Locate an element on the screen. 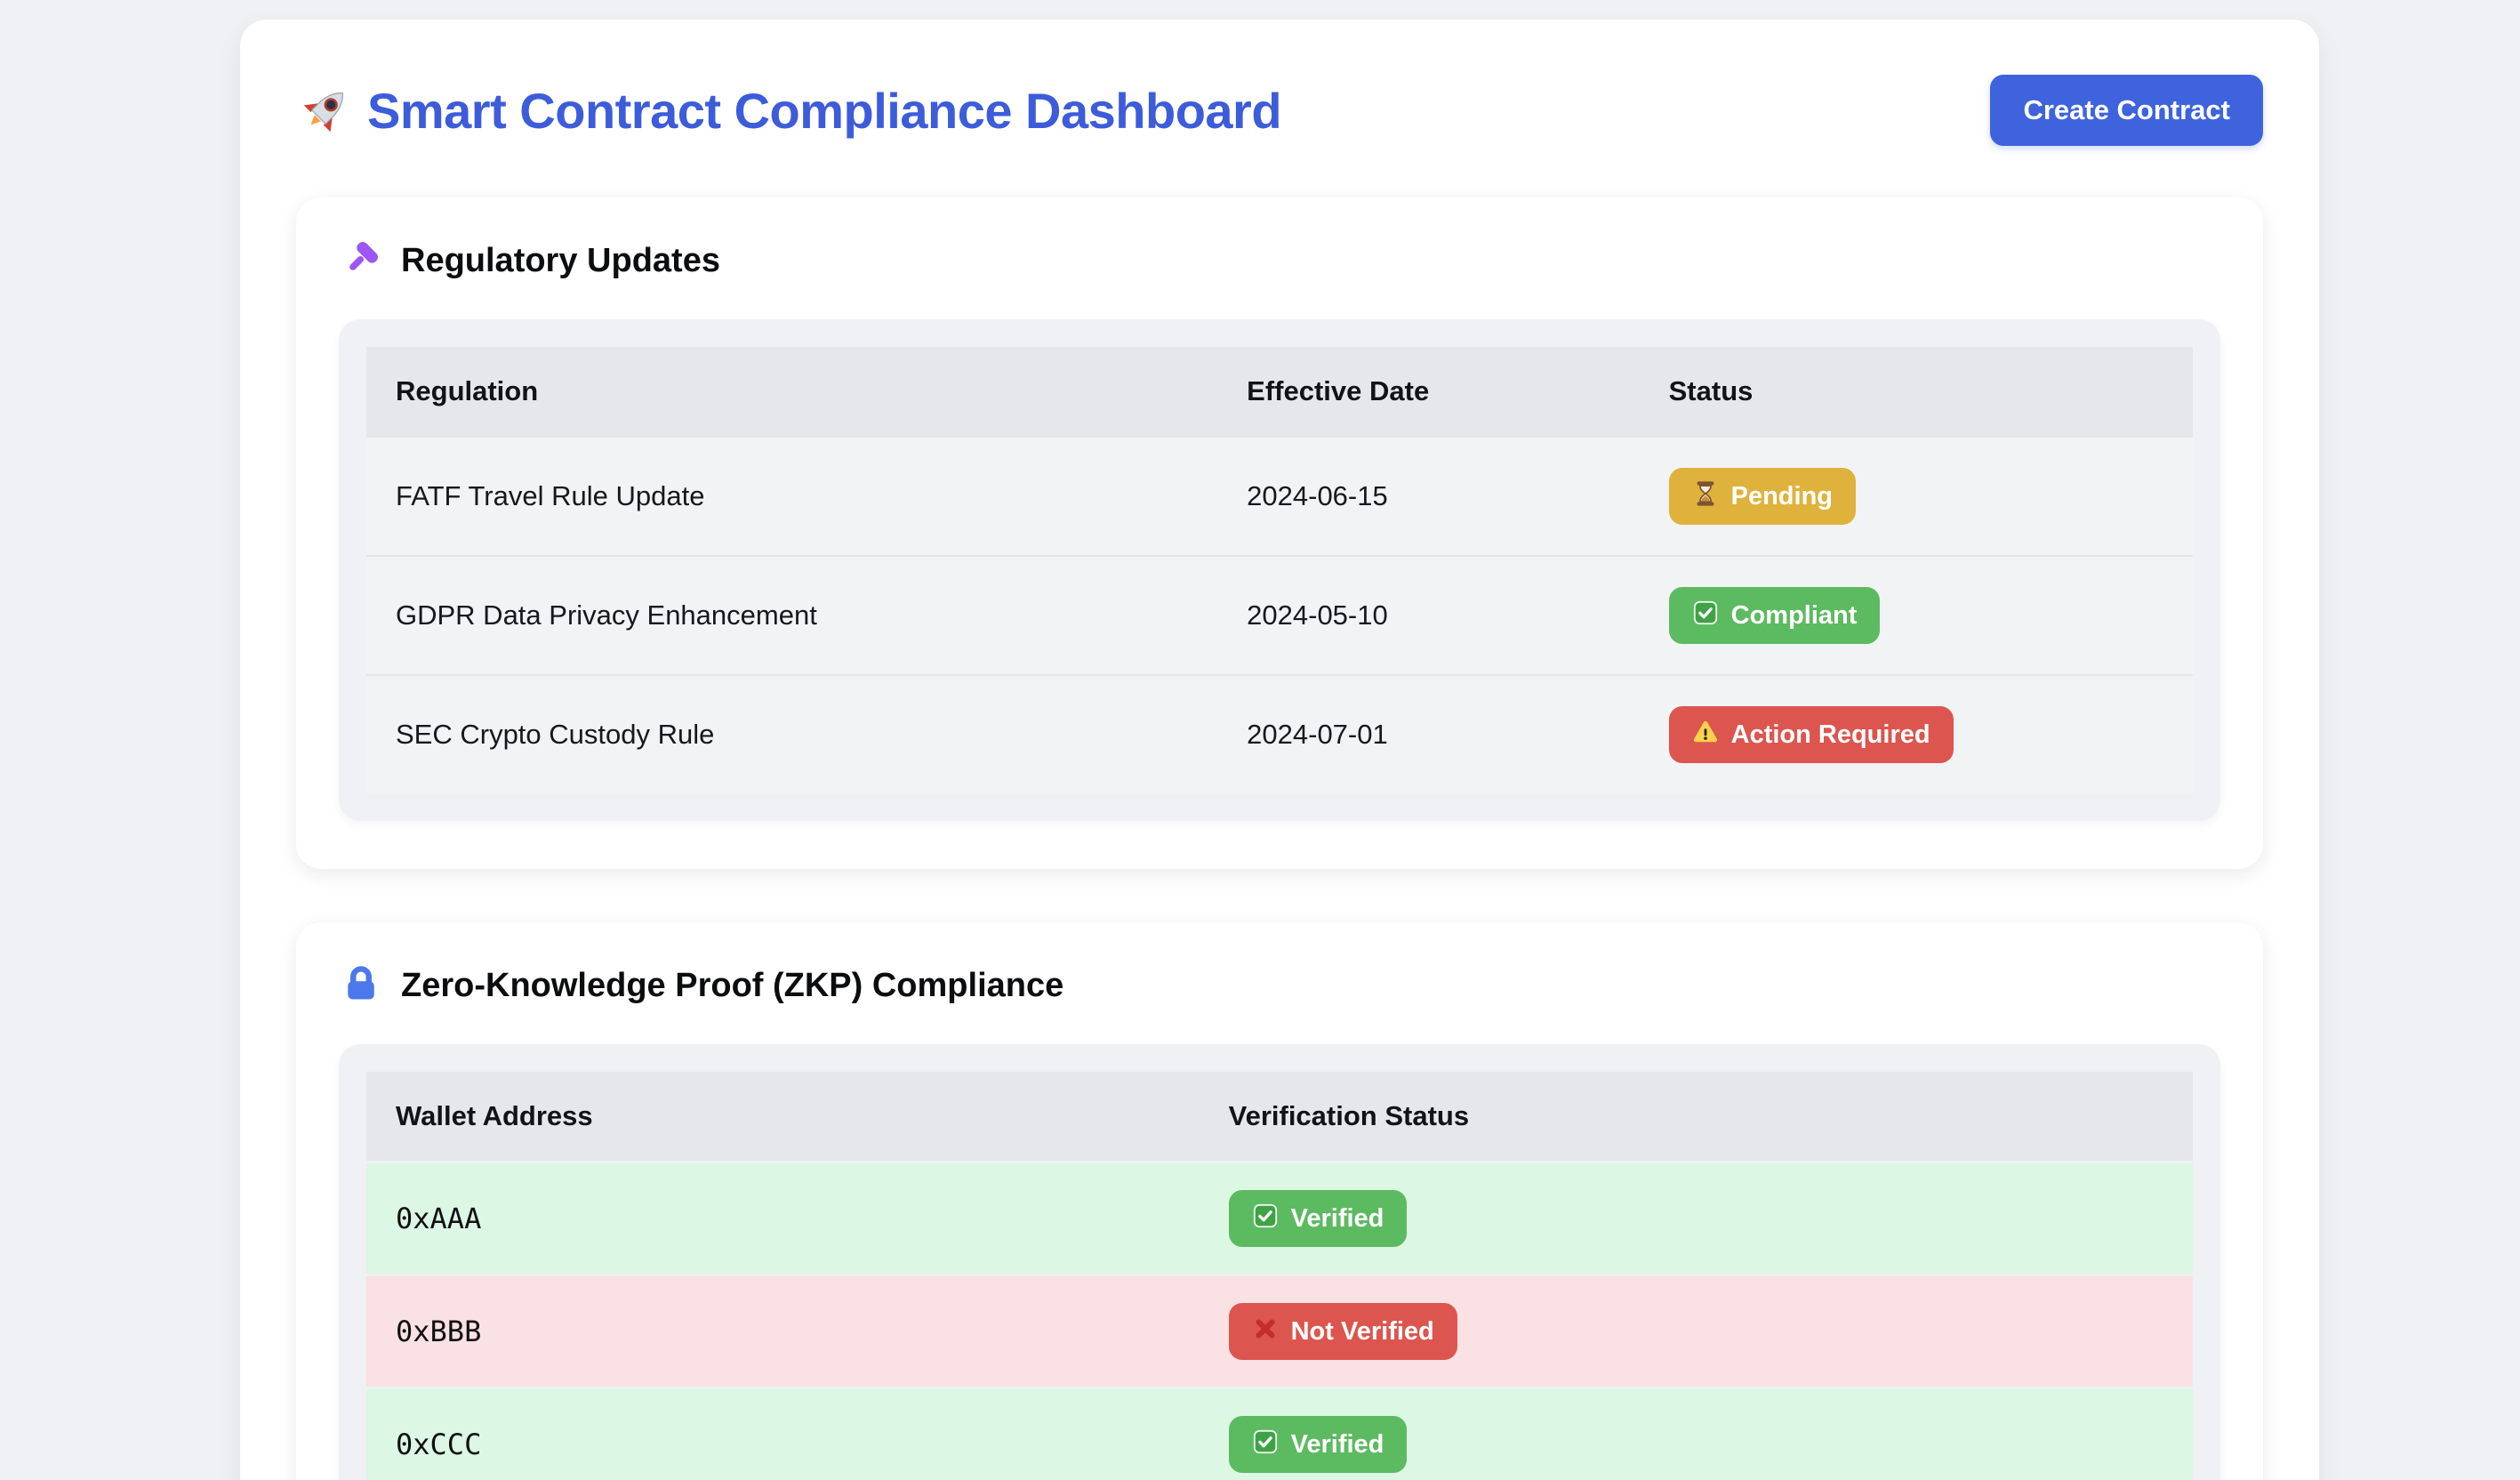 The height and width of the screenshot is (1480, 2520). wallet-address-cell: 0xCCC is located at coordinates (783, 1433).